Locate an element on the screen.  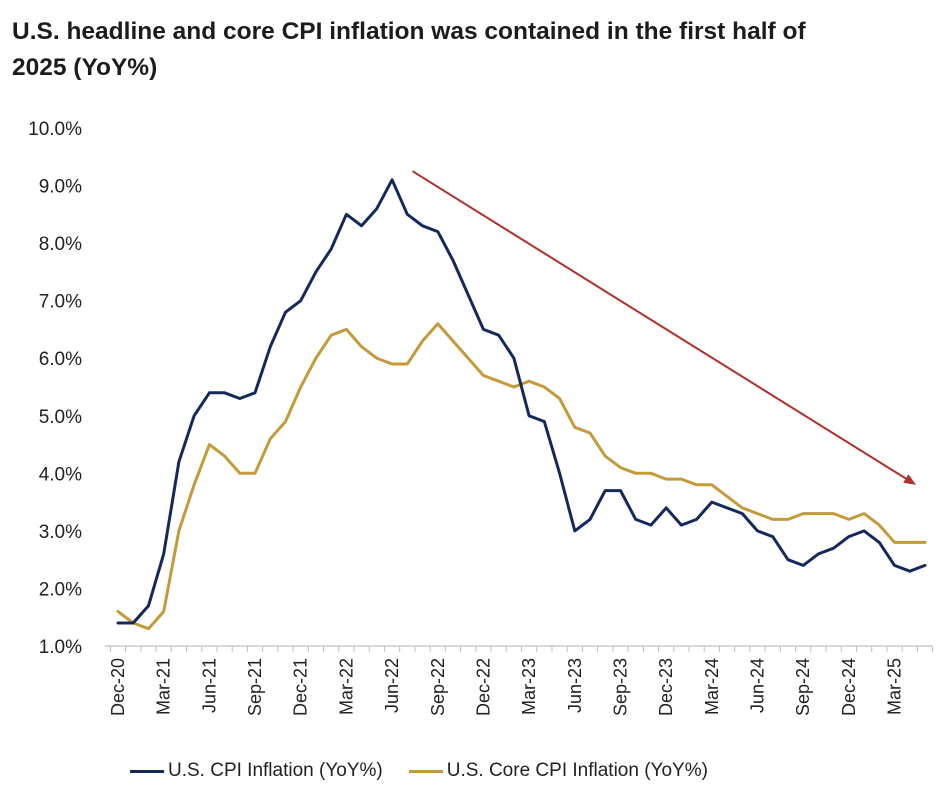
x-tick-label: Mar-22 is located at coordinates (346, 686).